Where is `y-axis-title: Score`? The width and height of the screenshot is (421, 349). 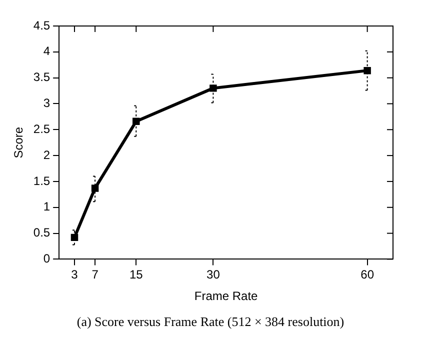 y-axis-title: Score is located at coordinates (19, 142).